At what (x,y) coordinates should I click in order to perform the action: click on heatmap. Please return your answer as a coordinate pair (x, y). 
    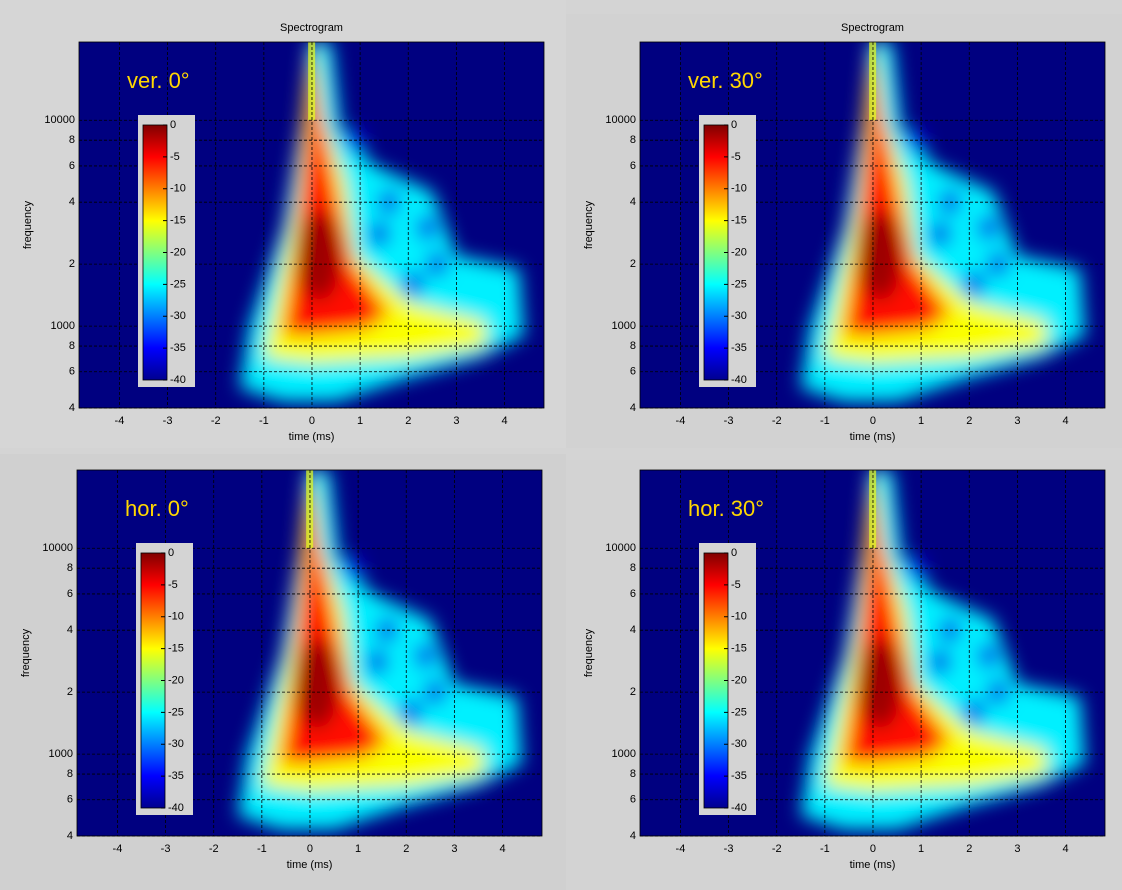
    Looking at the image, I should click on (942, 222).